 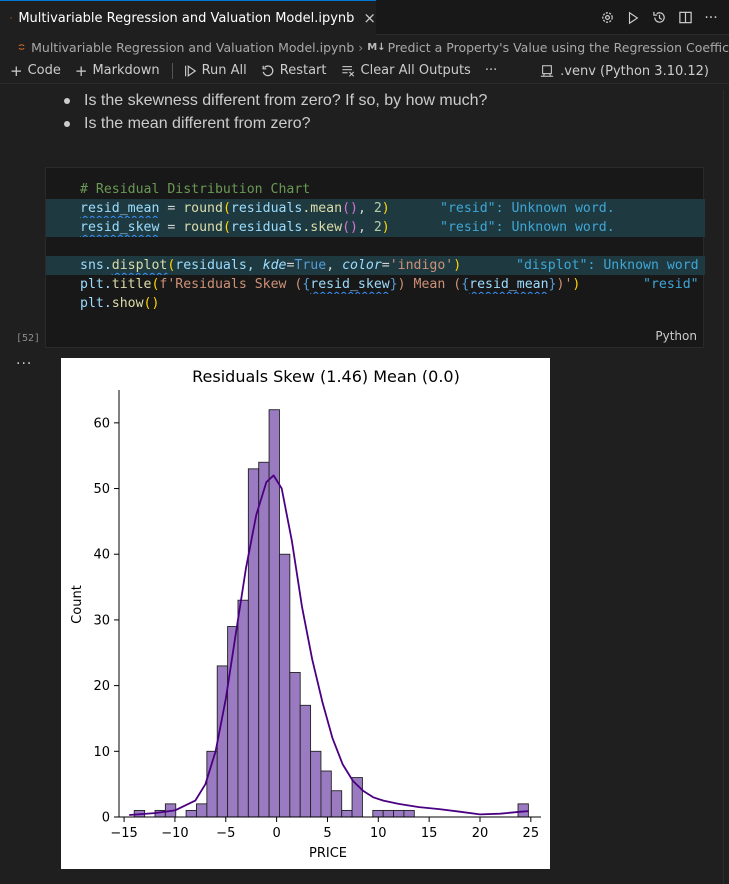 What do you see at coordinates (527, 227) in the screenshot?
I see `spelling-diagnostic: "resid": Unknown word.` at bounding box center [527, 227].